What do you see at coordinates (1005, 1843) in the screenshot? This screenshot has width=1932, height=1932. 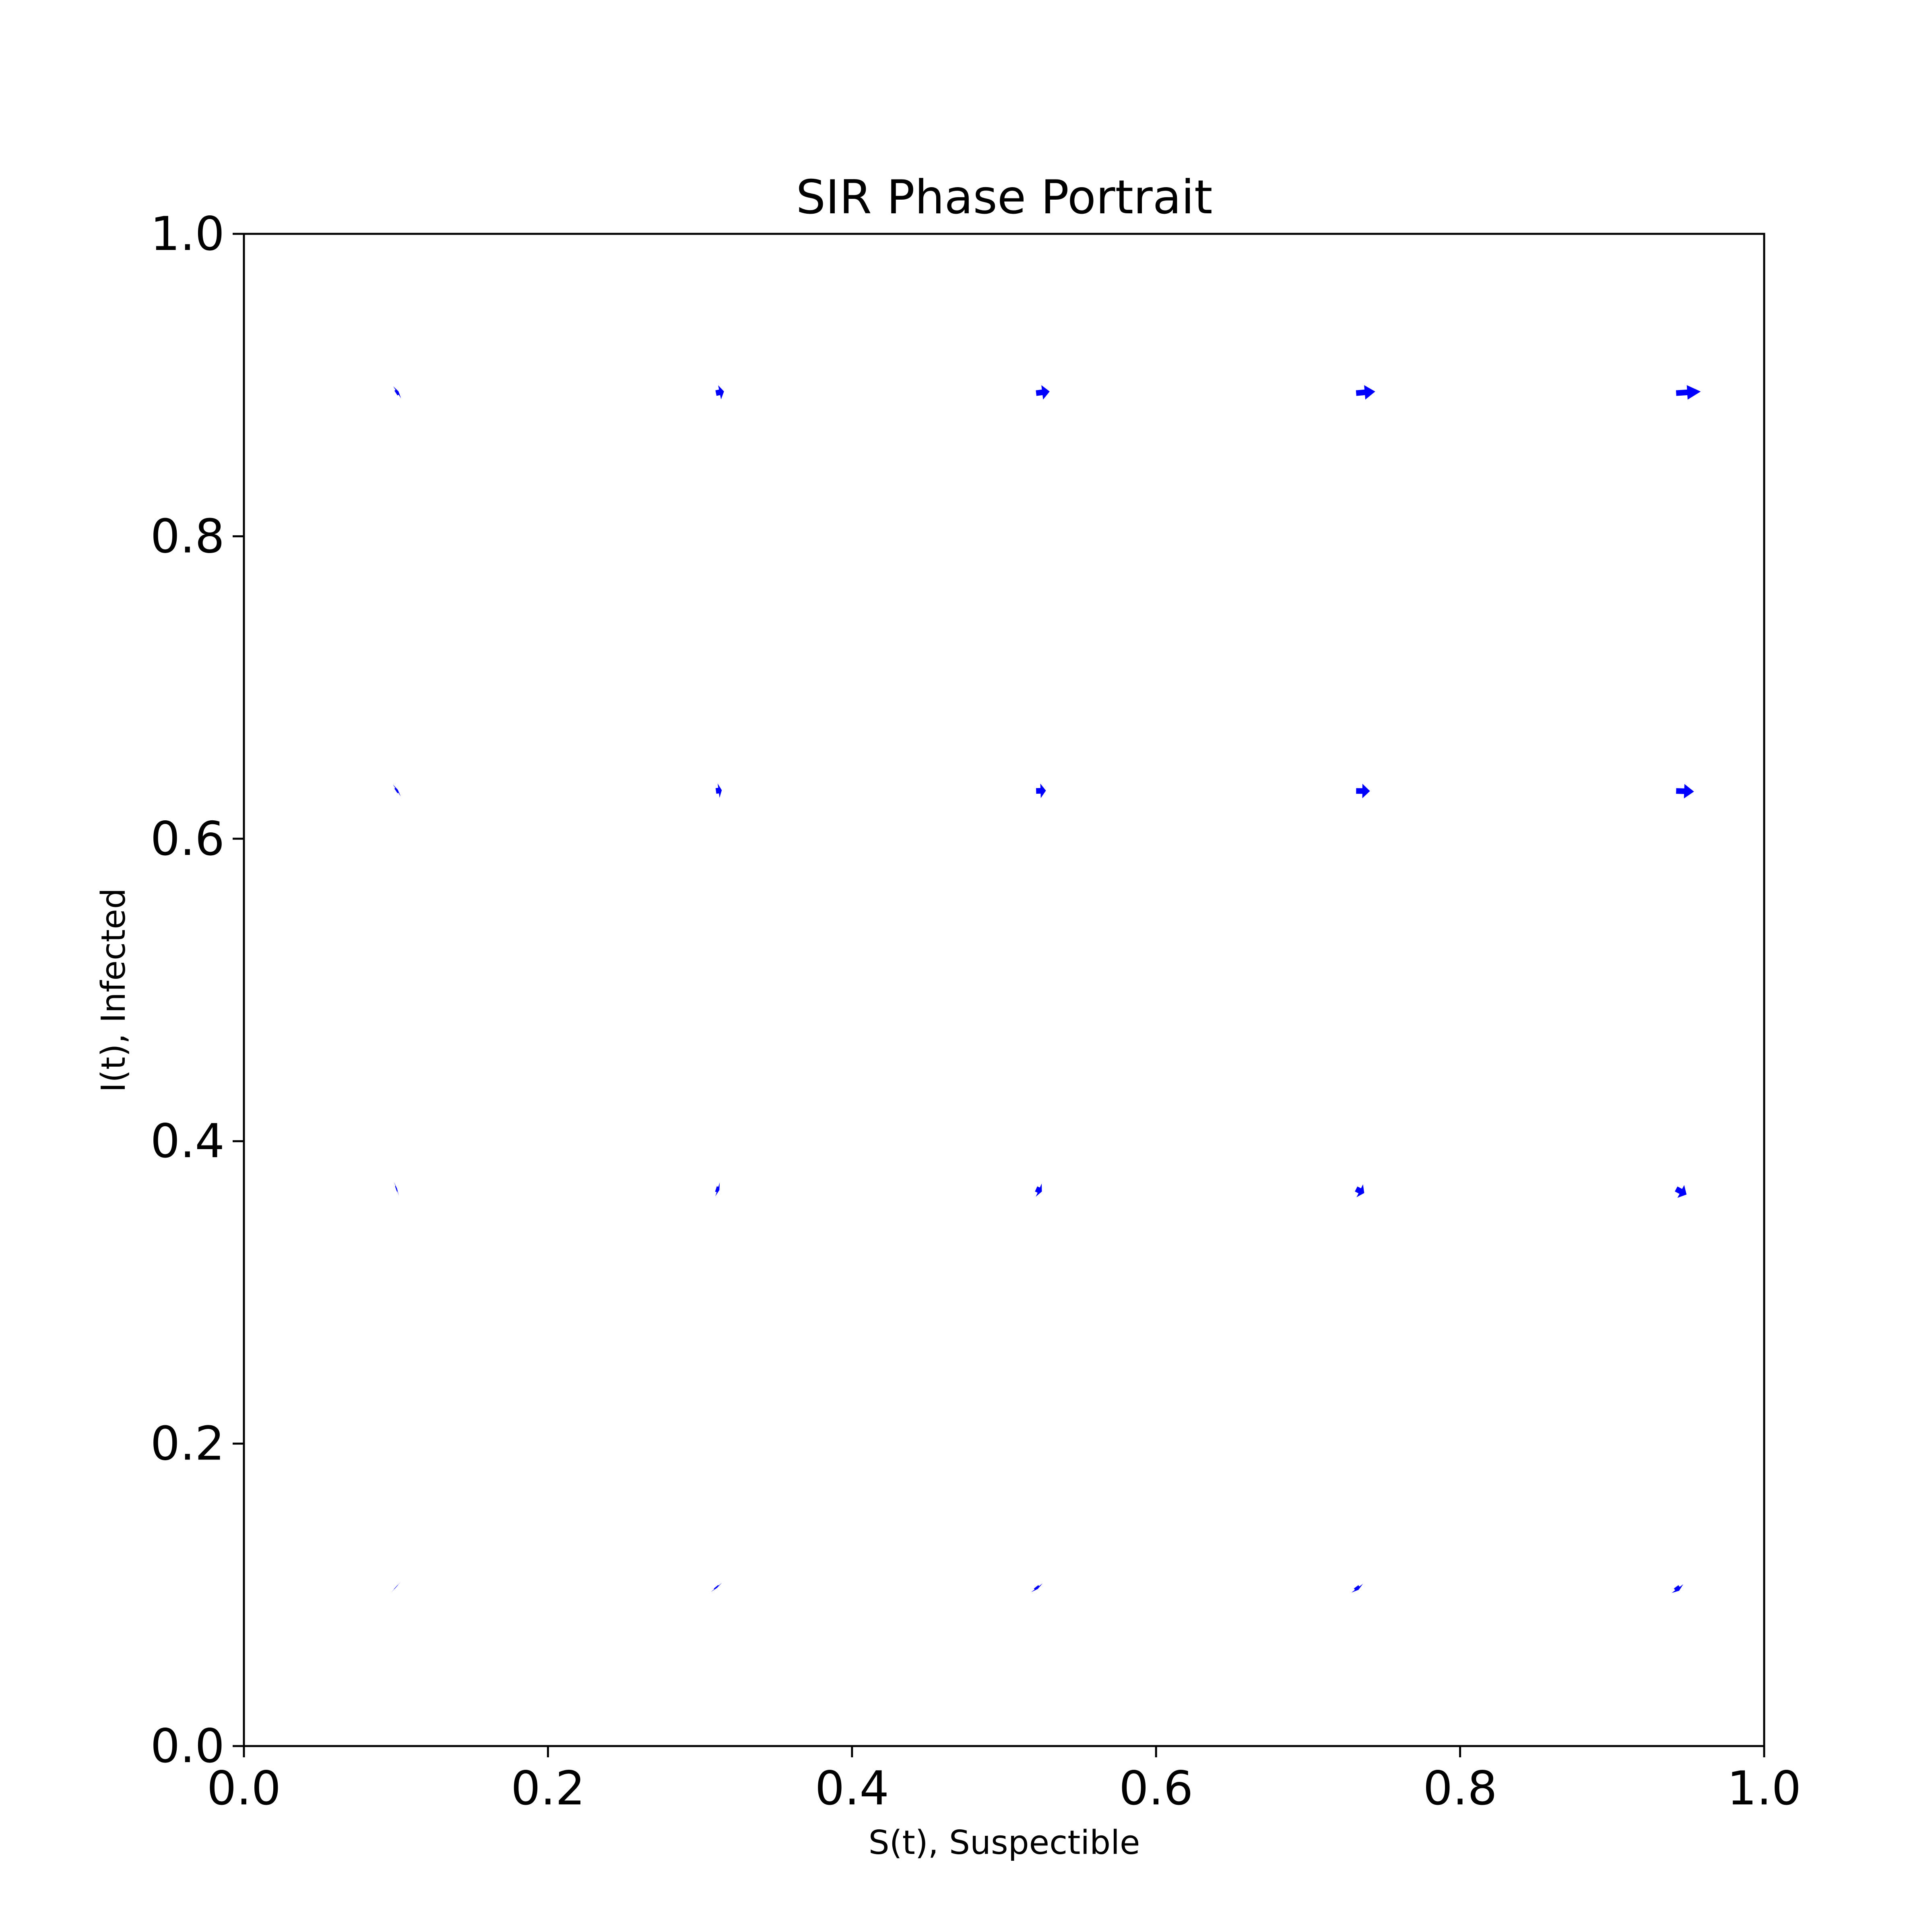 I see `x-axis-label: S(t), Suspectible` at bounding box center [1005, 1843].